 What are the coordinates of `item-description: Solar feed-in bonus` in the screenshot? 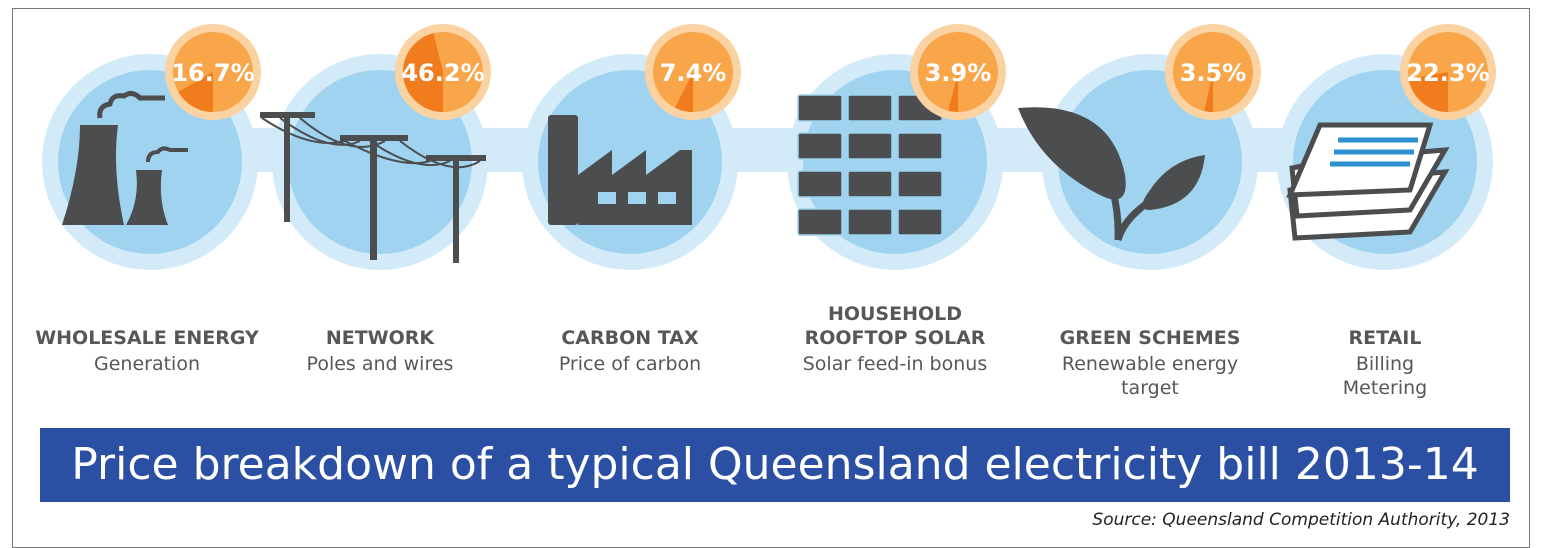 It's located at (895, 364).